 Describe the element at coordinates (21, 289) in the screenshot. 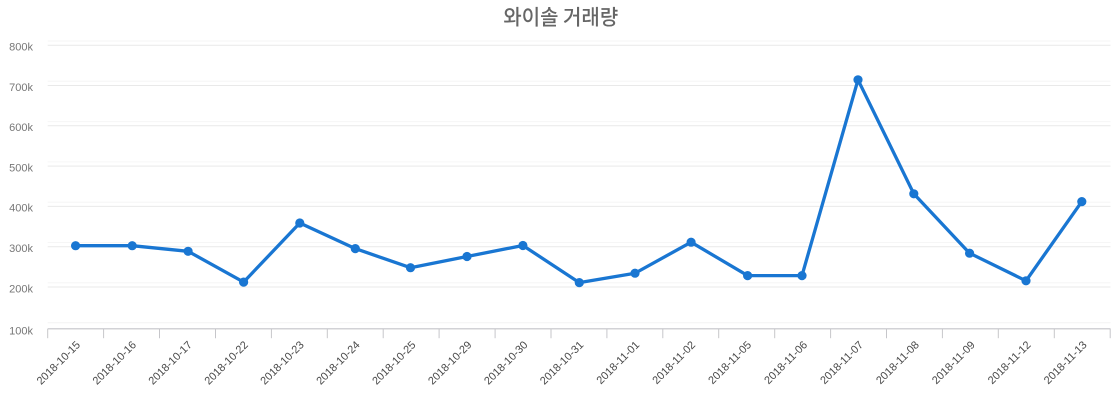

I see `svg-text: 200k` at that location.